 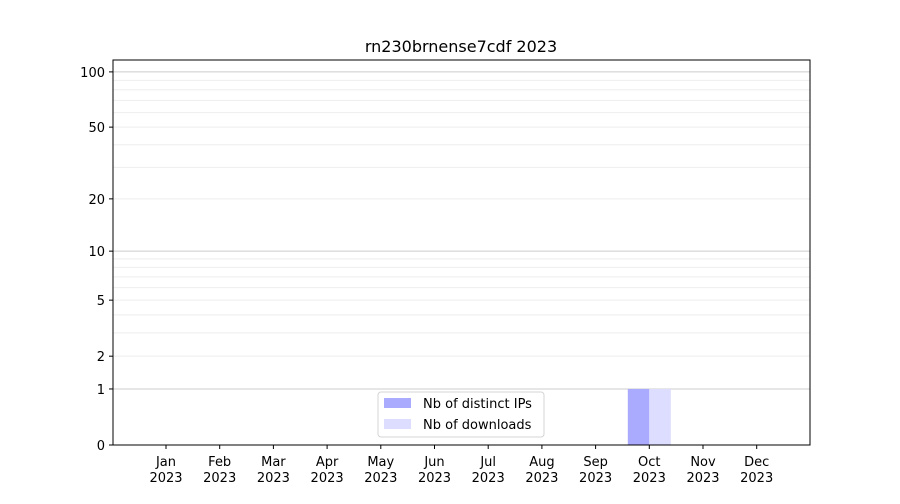 What do you see at coordinates (219, 462) in the screenshot?
I see `x-tick-label: Feb` at bounding box center [219, 462].